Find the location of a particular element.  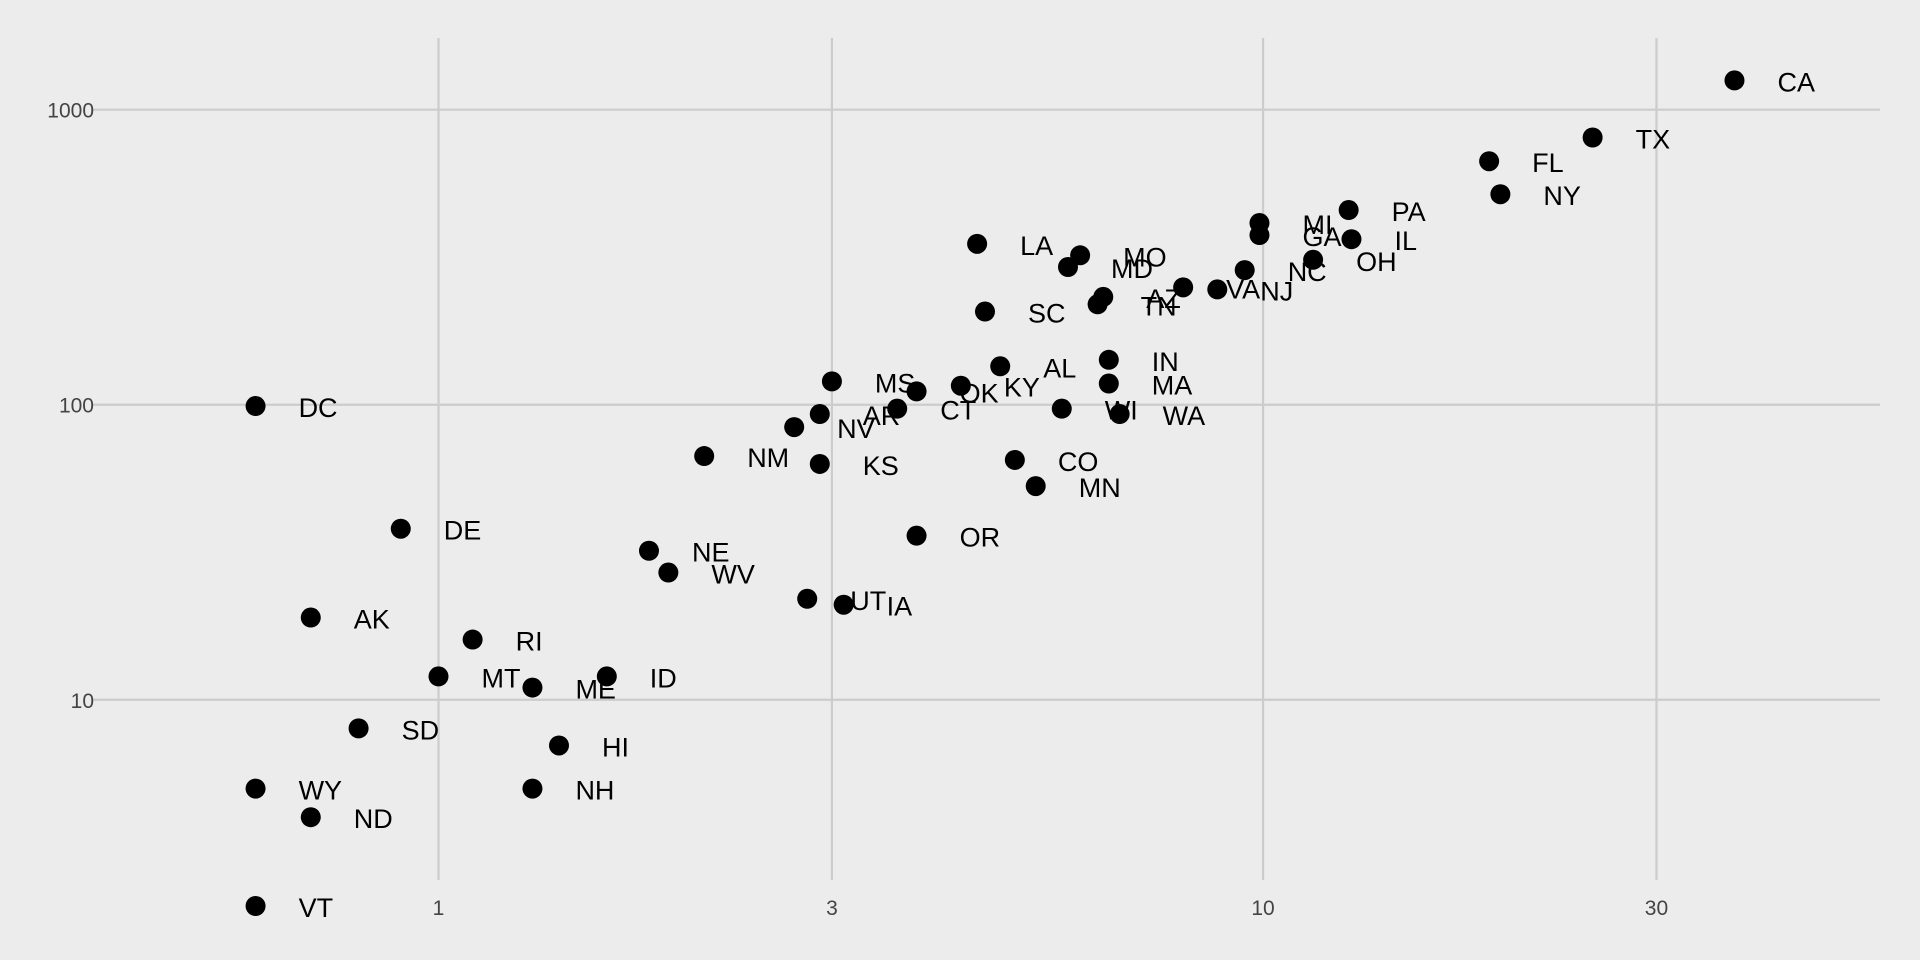

point-label: MN is located at coordinates (1100, 488).